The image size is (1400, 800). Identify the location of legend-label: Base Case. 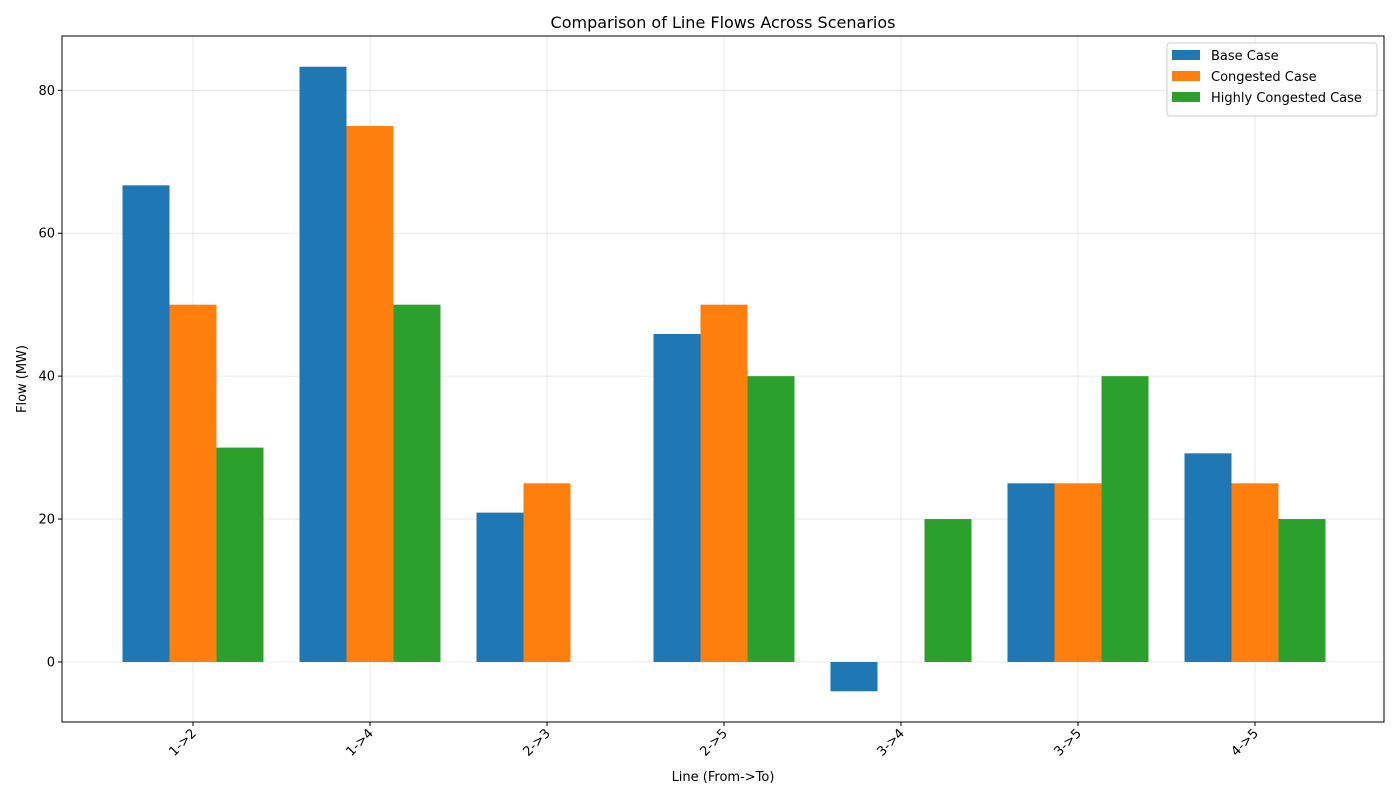
(1245, 56).